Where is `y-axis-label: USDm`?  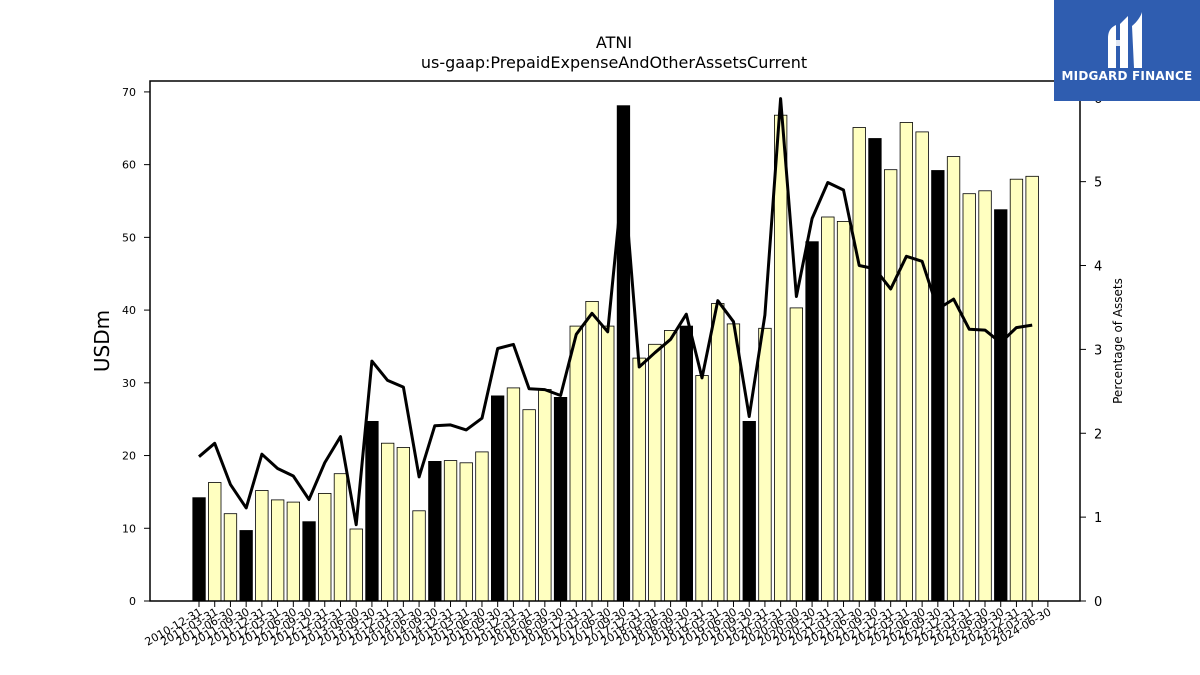 y-axis-label: USDm is located at coordinates (102, 341).